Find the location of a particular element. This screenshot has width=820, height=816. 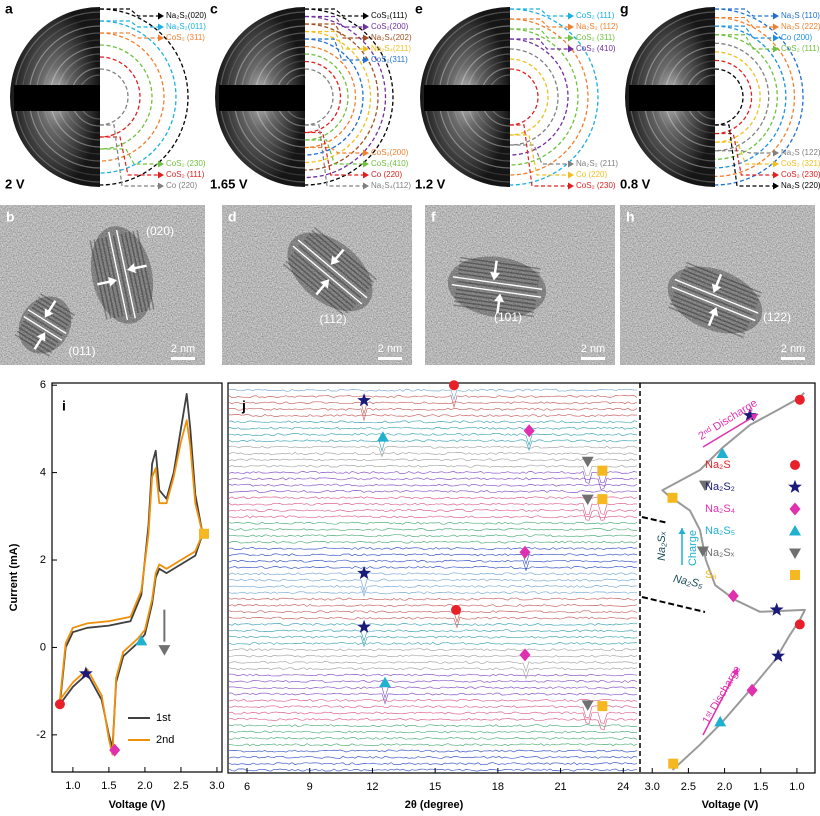

x-tick-label: 24 is located at coordinates (623, 787).